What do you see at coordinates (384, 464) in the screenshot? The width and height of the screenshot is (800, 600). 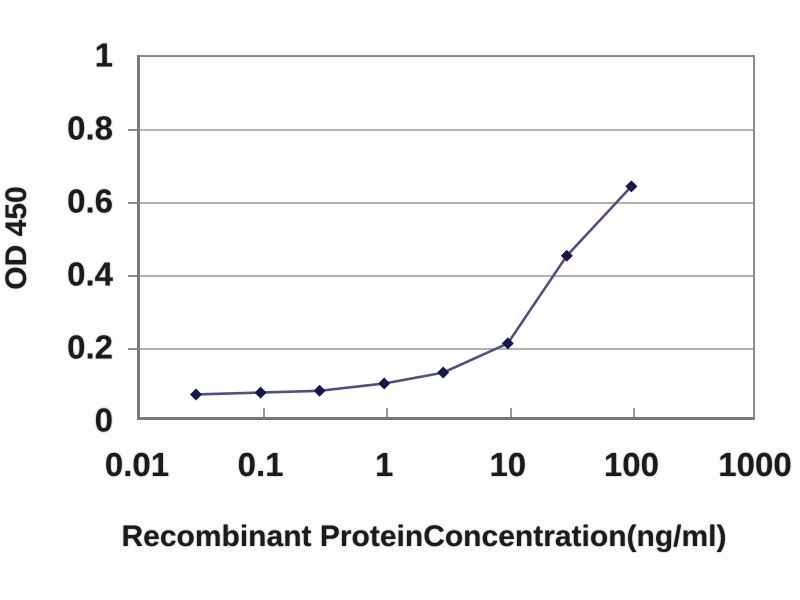 I see `x-tick-label: 1` at bounding box center [384, 464].